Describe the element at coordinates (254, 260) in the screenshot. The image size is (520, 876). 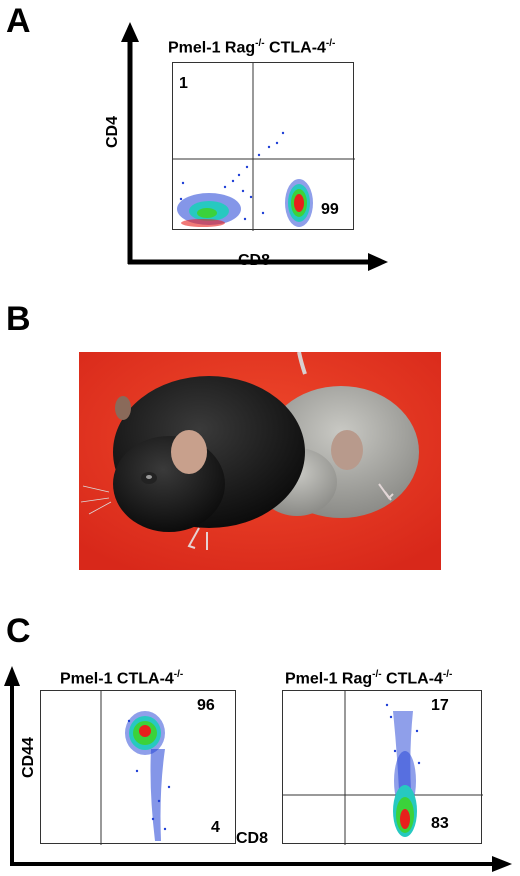
I see `panel-a-x-label: CD8` at that location.